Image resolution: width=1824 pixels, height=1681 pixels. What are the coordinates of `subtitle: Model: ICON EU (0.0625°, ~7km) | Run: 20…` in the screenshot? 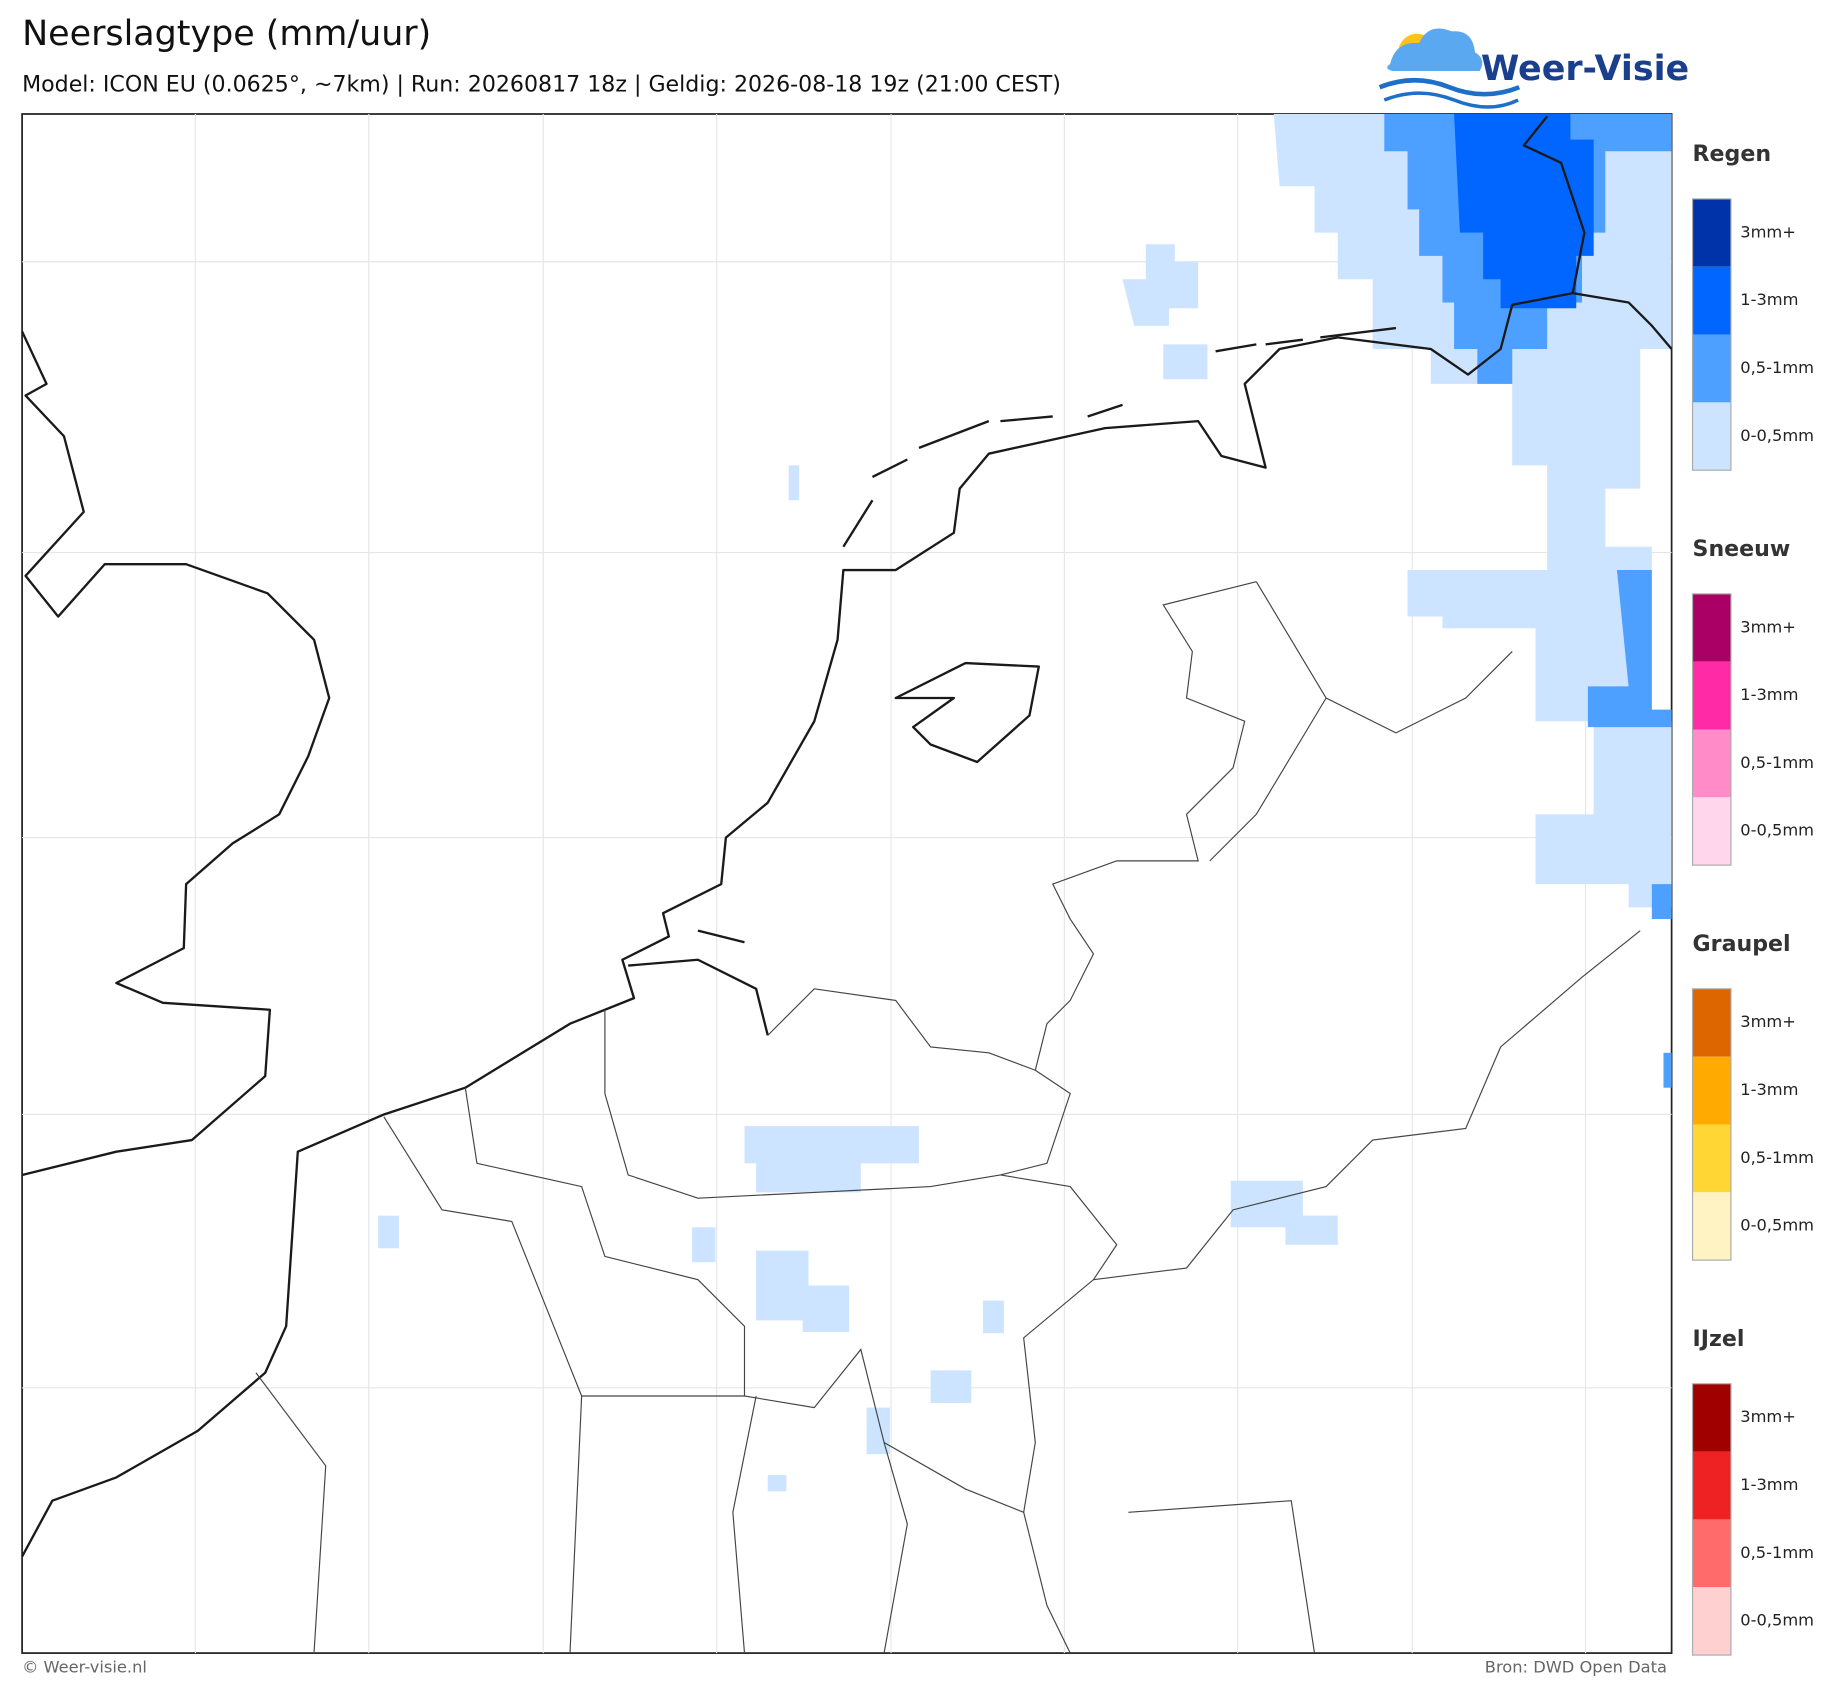 It's located at (541, 84).